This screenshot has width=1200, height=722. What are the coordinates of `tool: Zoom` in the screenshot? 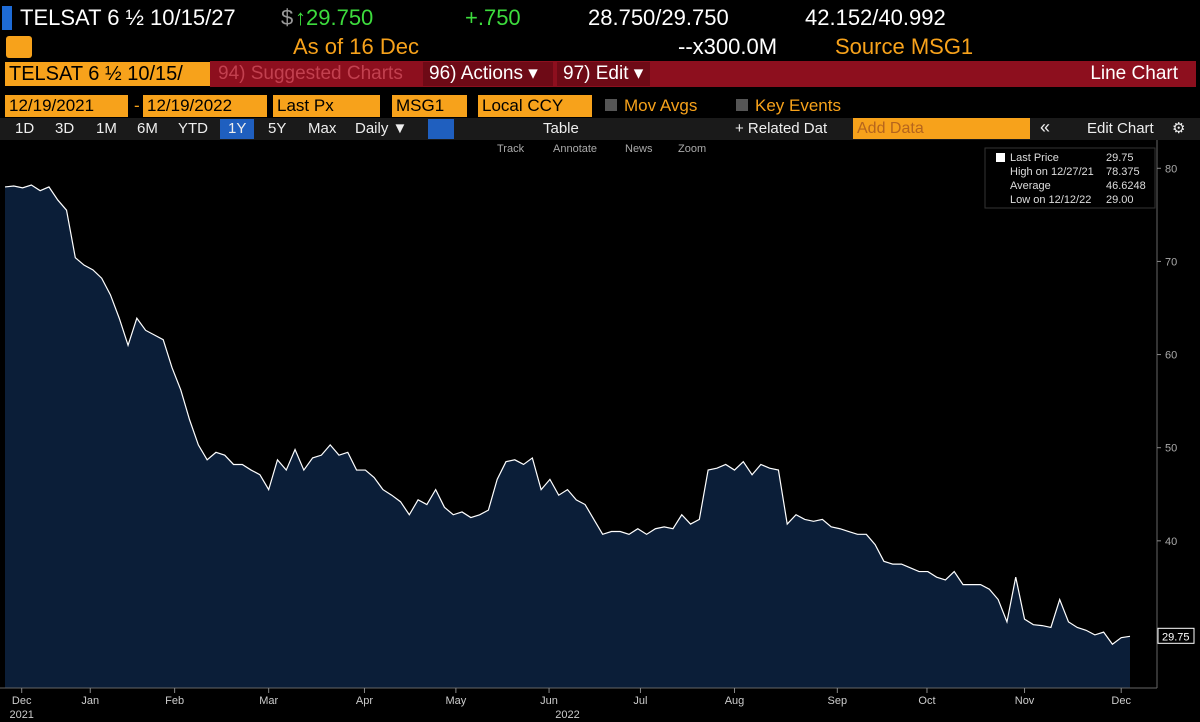 It's located at (692, 149).